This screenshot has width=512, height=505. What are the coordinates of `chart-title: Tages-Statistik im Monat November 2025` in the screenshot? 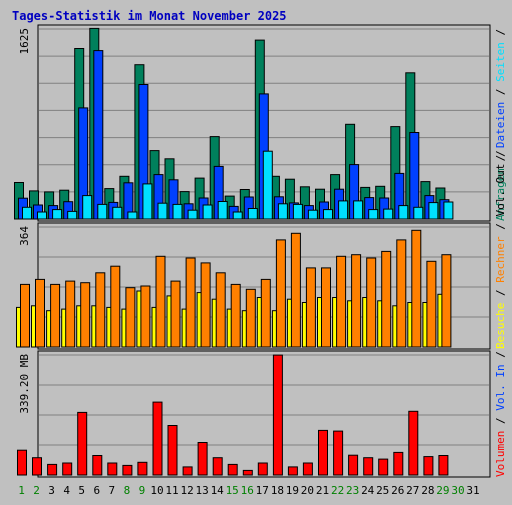 It's located at (149, 16).